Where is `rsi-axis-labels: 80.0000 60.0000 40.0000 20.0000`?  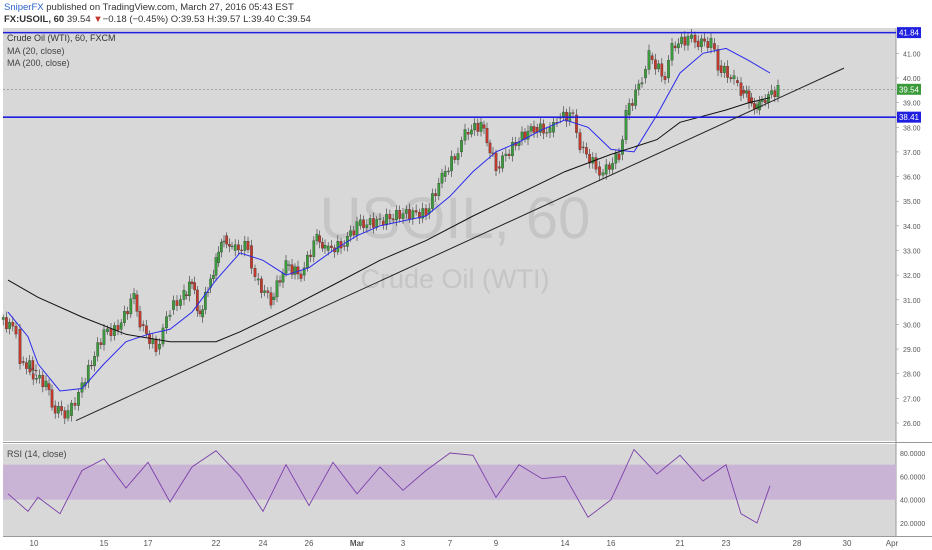 rsi-axis-labels: 80.0000 60.0000 40.0000 20.0000 is located at coordinates (912, 489).